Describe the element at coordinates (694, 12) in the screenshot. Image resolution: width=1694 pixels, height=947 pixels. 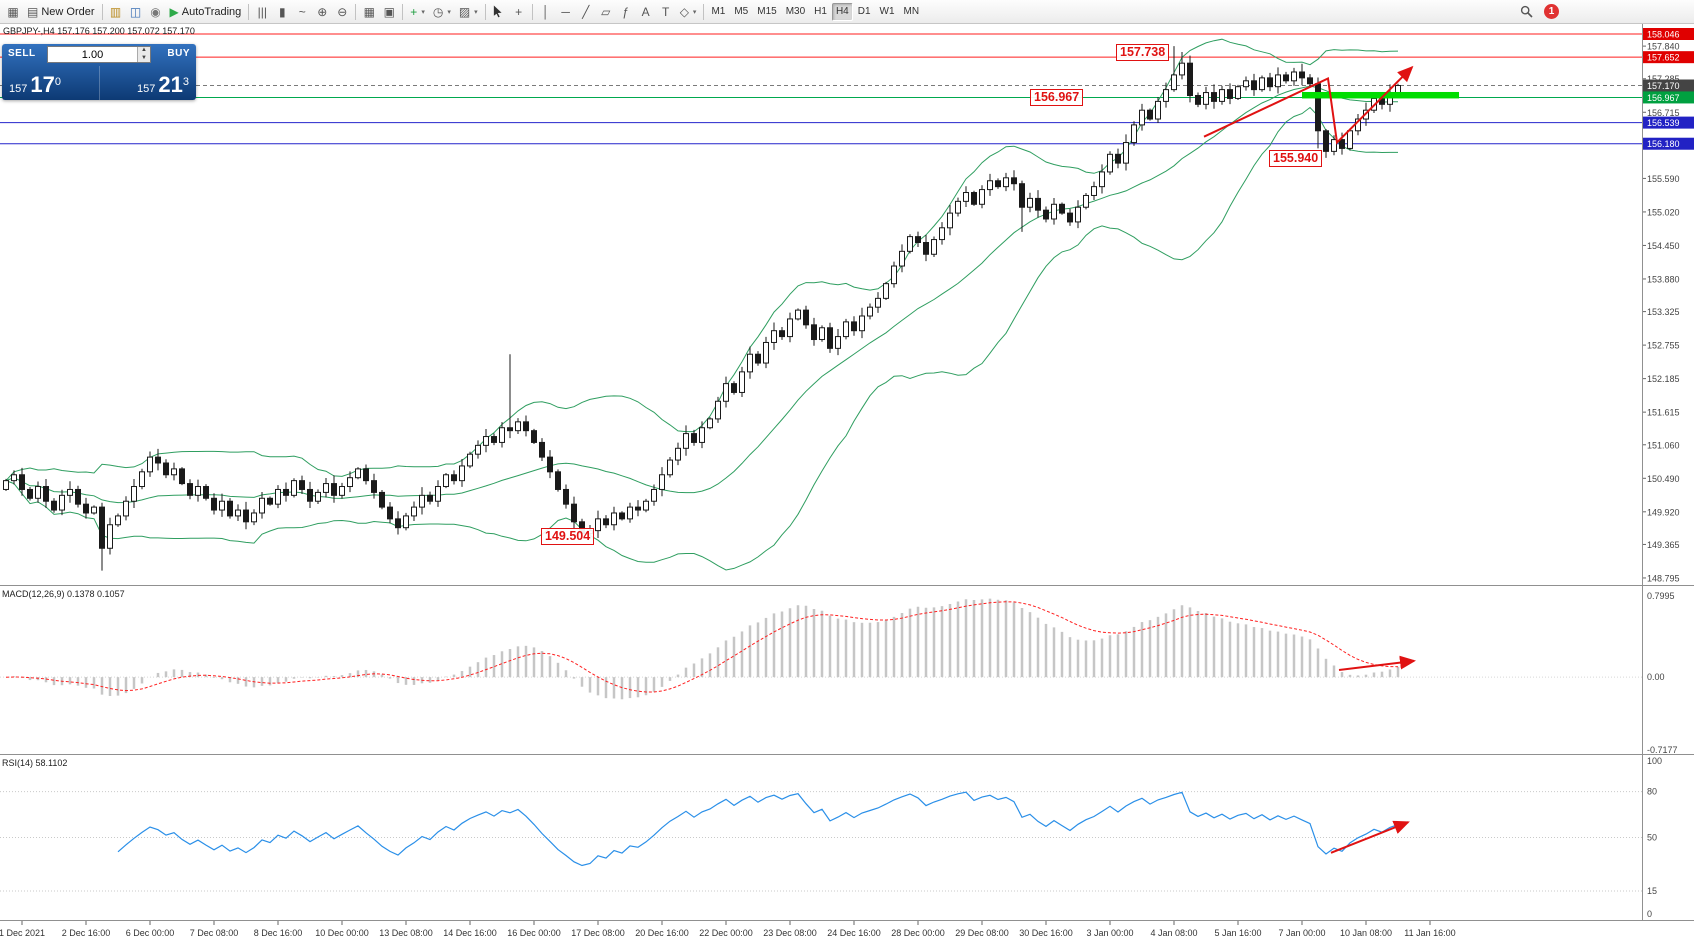
I see `dropdown-caret-icon: ▾` at that location.